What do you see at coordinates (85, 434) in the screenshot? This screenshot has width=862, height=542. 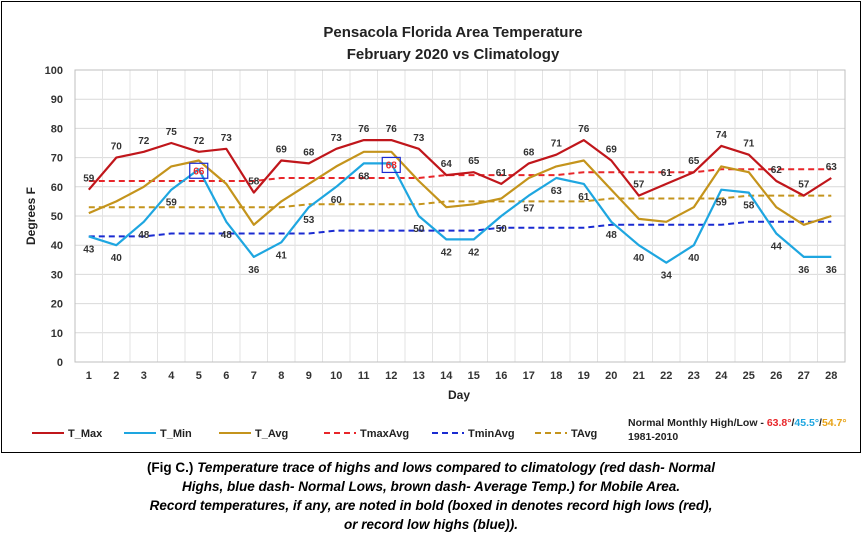 I see `legend-label: T_Max` at bounding box center [85, 434].